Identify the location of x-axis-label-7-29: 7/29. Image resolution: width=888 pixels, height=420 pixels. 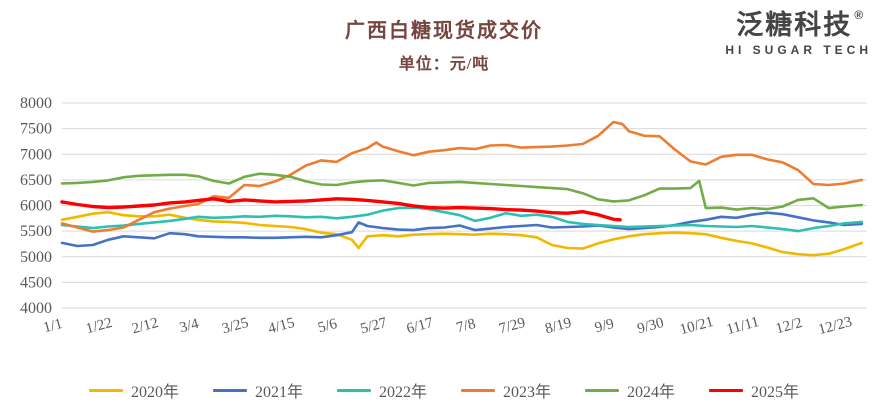
(512, 326).